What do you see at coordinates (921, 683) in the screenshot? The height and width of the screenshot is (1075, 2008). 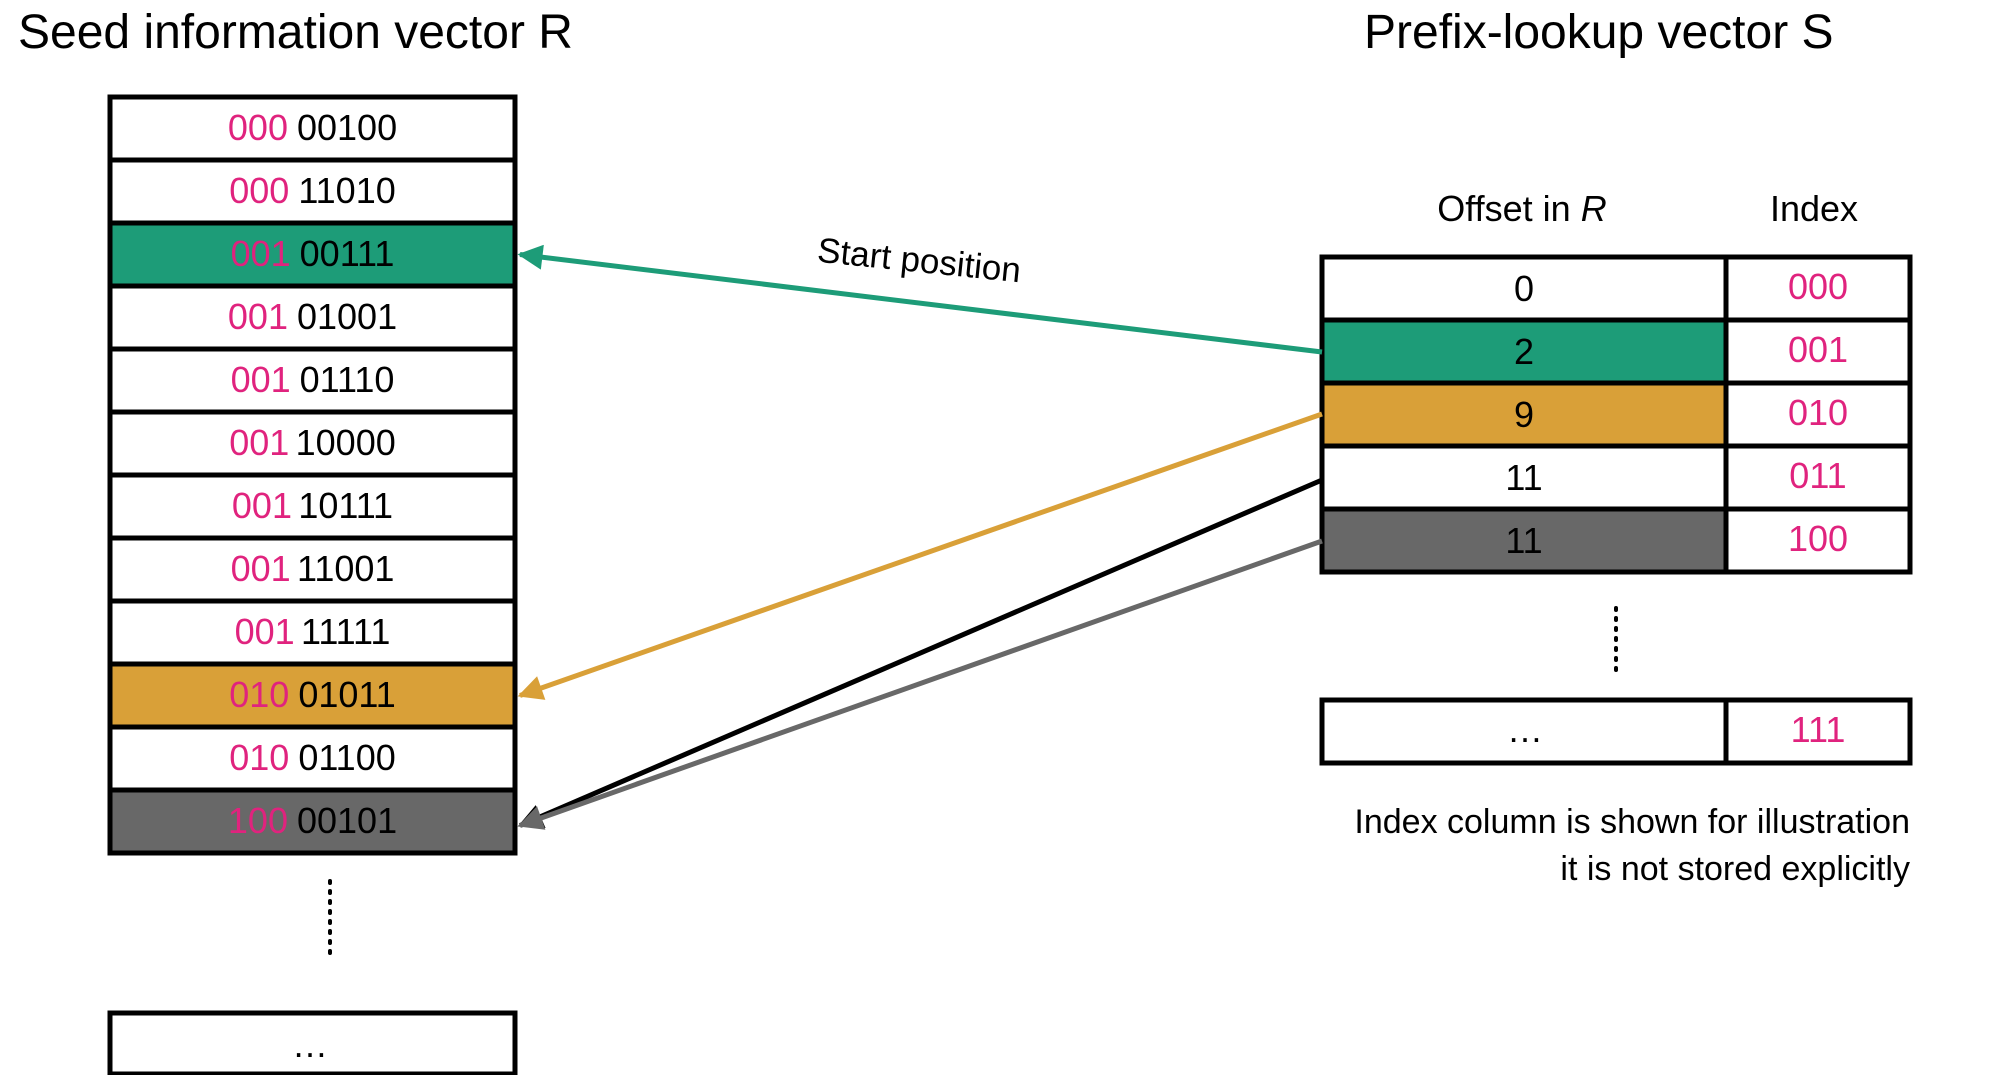 I see `arrow-gray` at bounding box center [921, 683].